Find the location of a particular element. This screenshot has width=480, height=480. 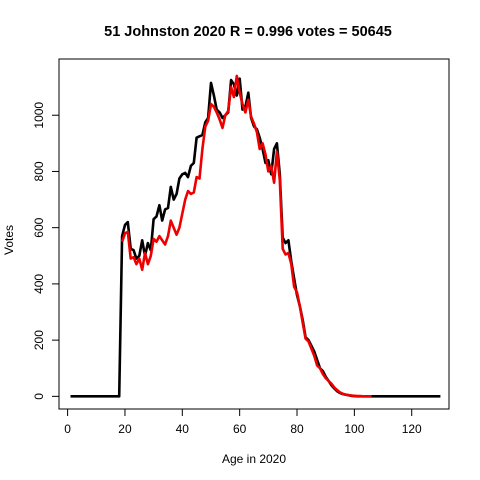

y-tick-label: 200 is located at coordinates (39, 340).